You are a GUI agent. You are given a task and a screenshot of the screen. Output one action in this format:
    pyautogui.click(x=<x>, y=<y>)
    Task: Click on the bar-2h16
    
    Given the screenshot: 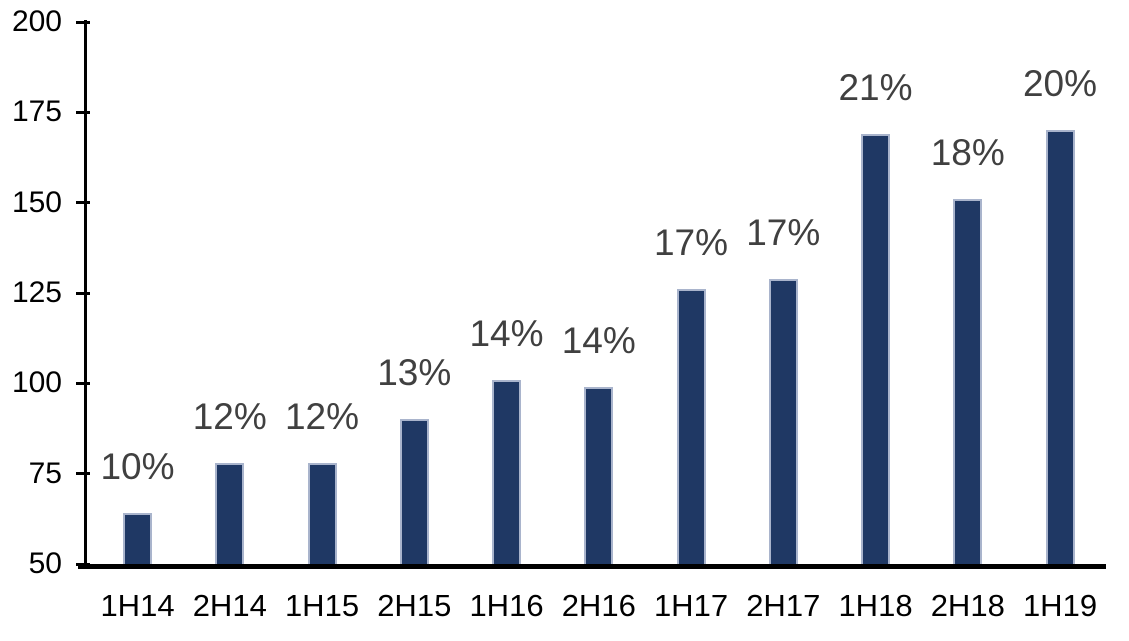 What is the action you would take?
    pyautogui.click(x=599, y=476)
    